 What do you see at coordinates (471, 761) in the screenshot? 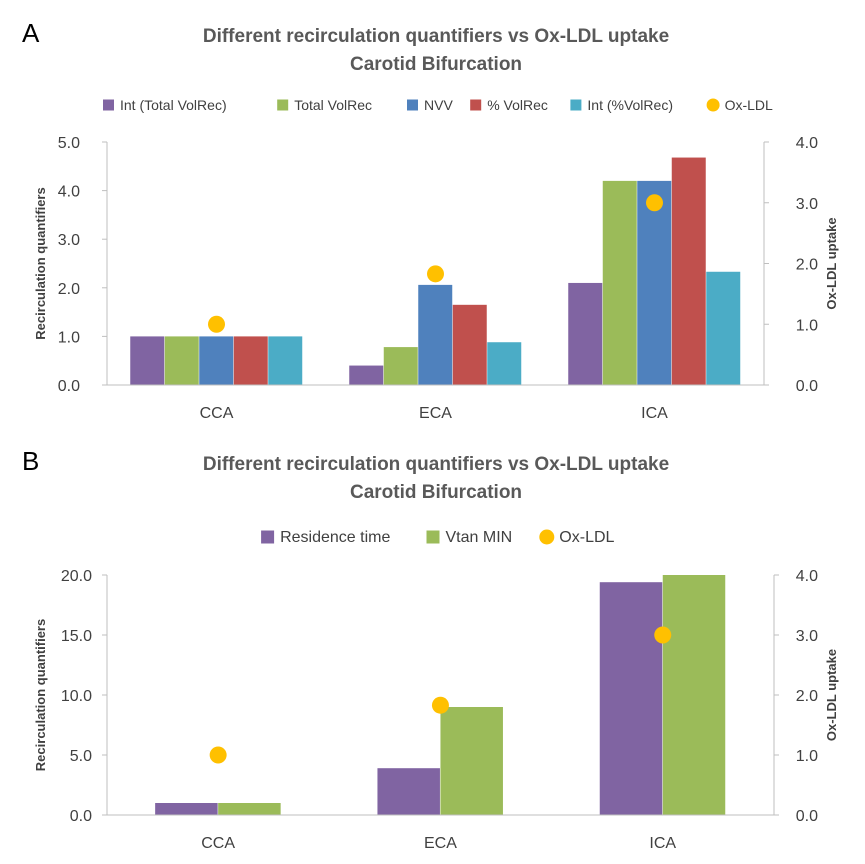
I see `bar-vtan-min-eca` at bounding box center [471, 761].